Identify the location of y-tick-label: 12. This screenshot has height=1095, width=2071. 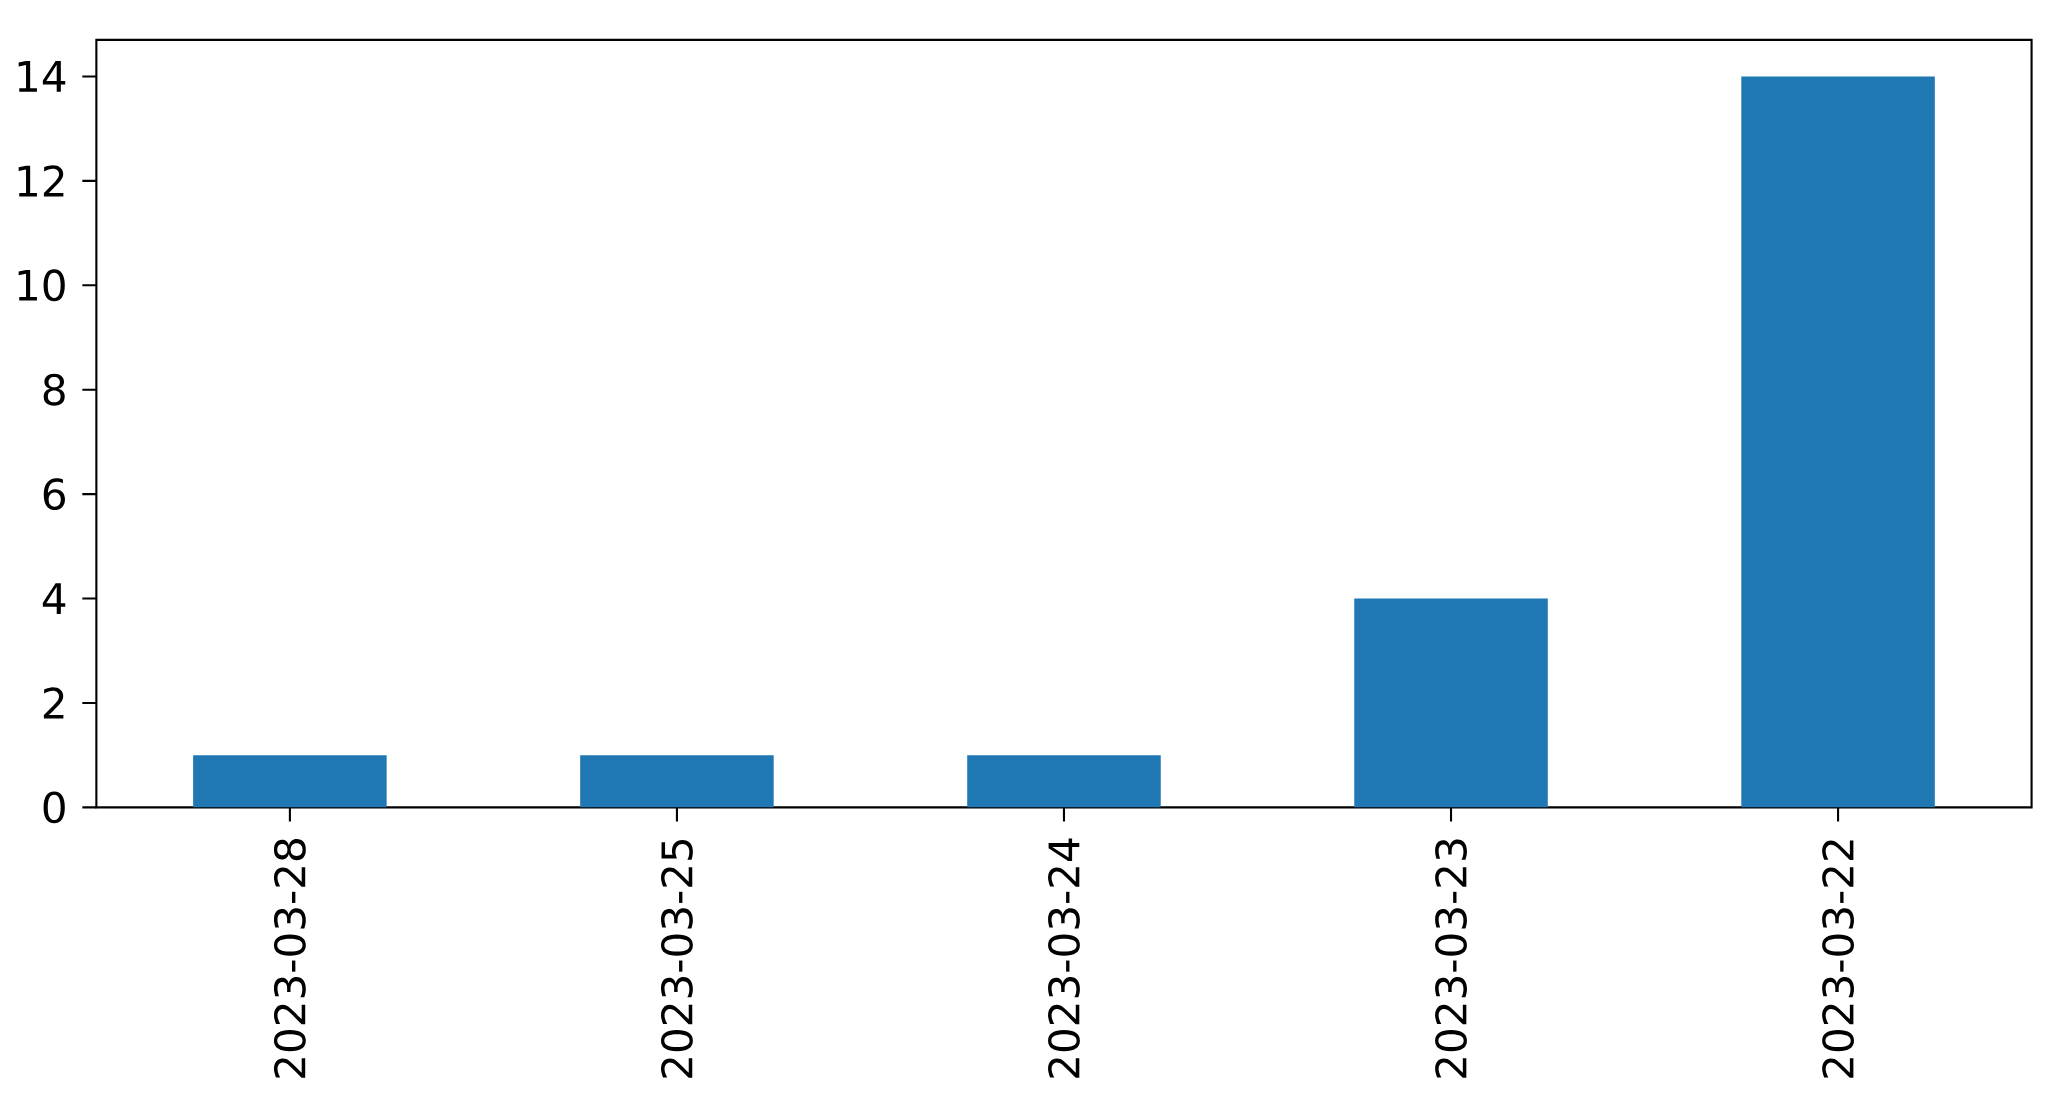
(41, 181).